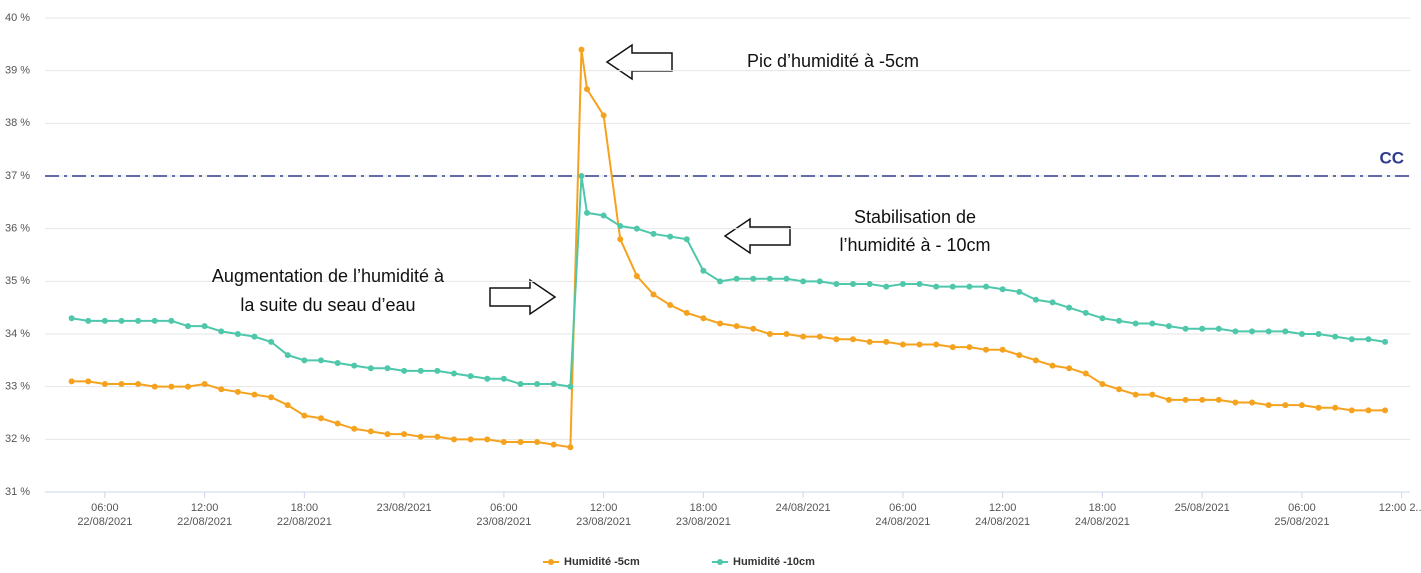 This screenshot has width=1421, height=573. Describe the element at coordinates (17, 492) in the screenshot. I see `y-tick-label: 31 %` at that location.